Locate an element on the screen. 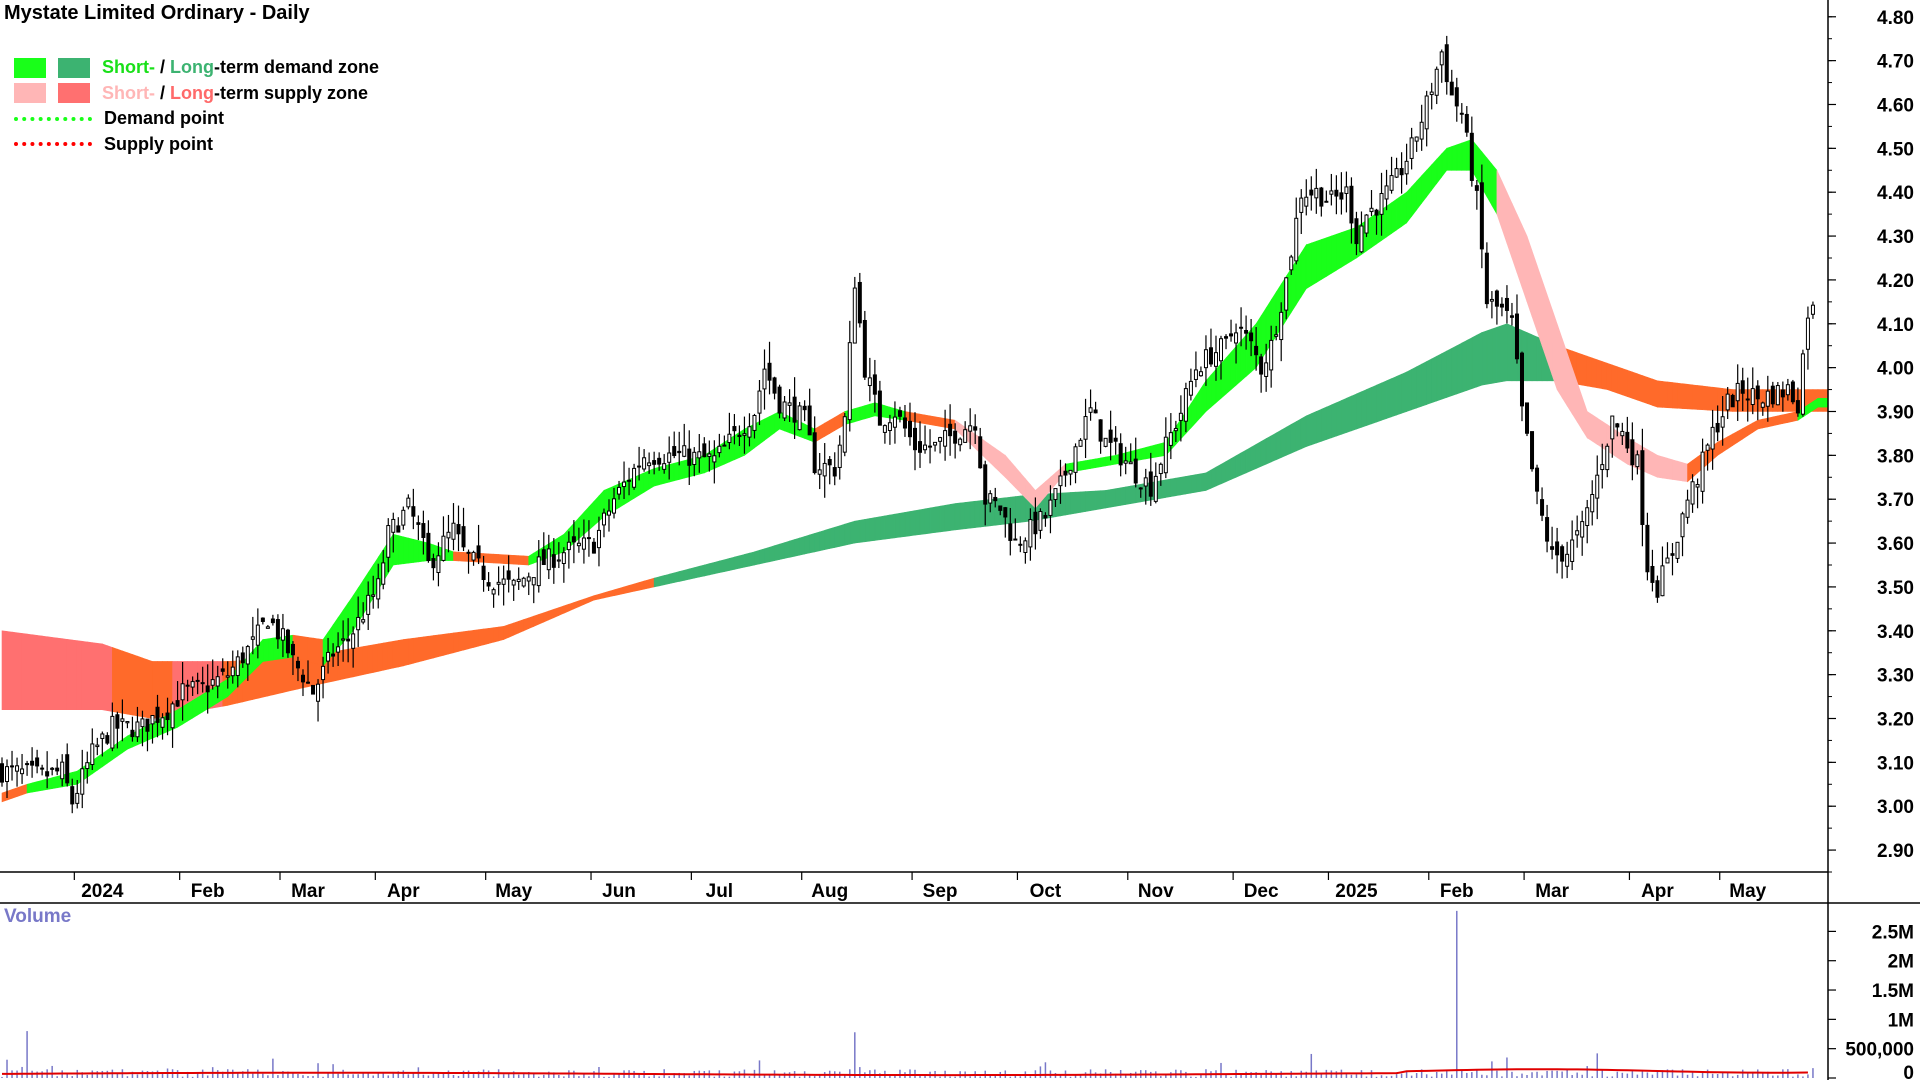 The width and height of the screenshot is (1920, 1080). time-tick-label: Nov is located at coordinates (1156, 891).